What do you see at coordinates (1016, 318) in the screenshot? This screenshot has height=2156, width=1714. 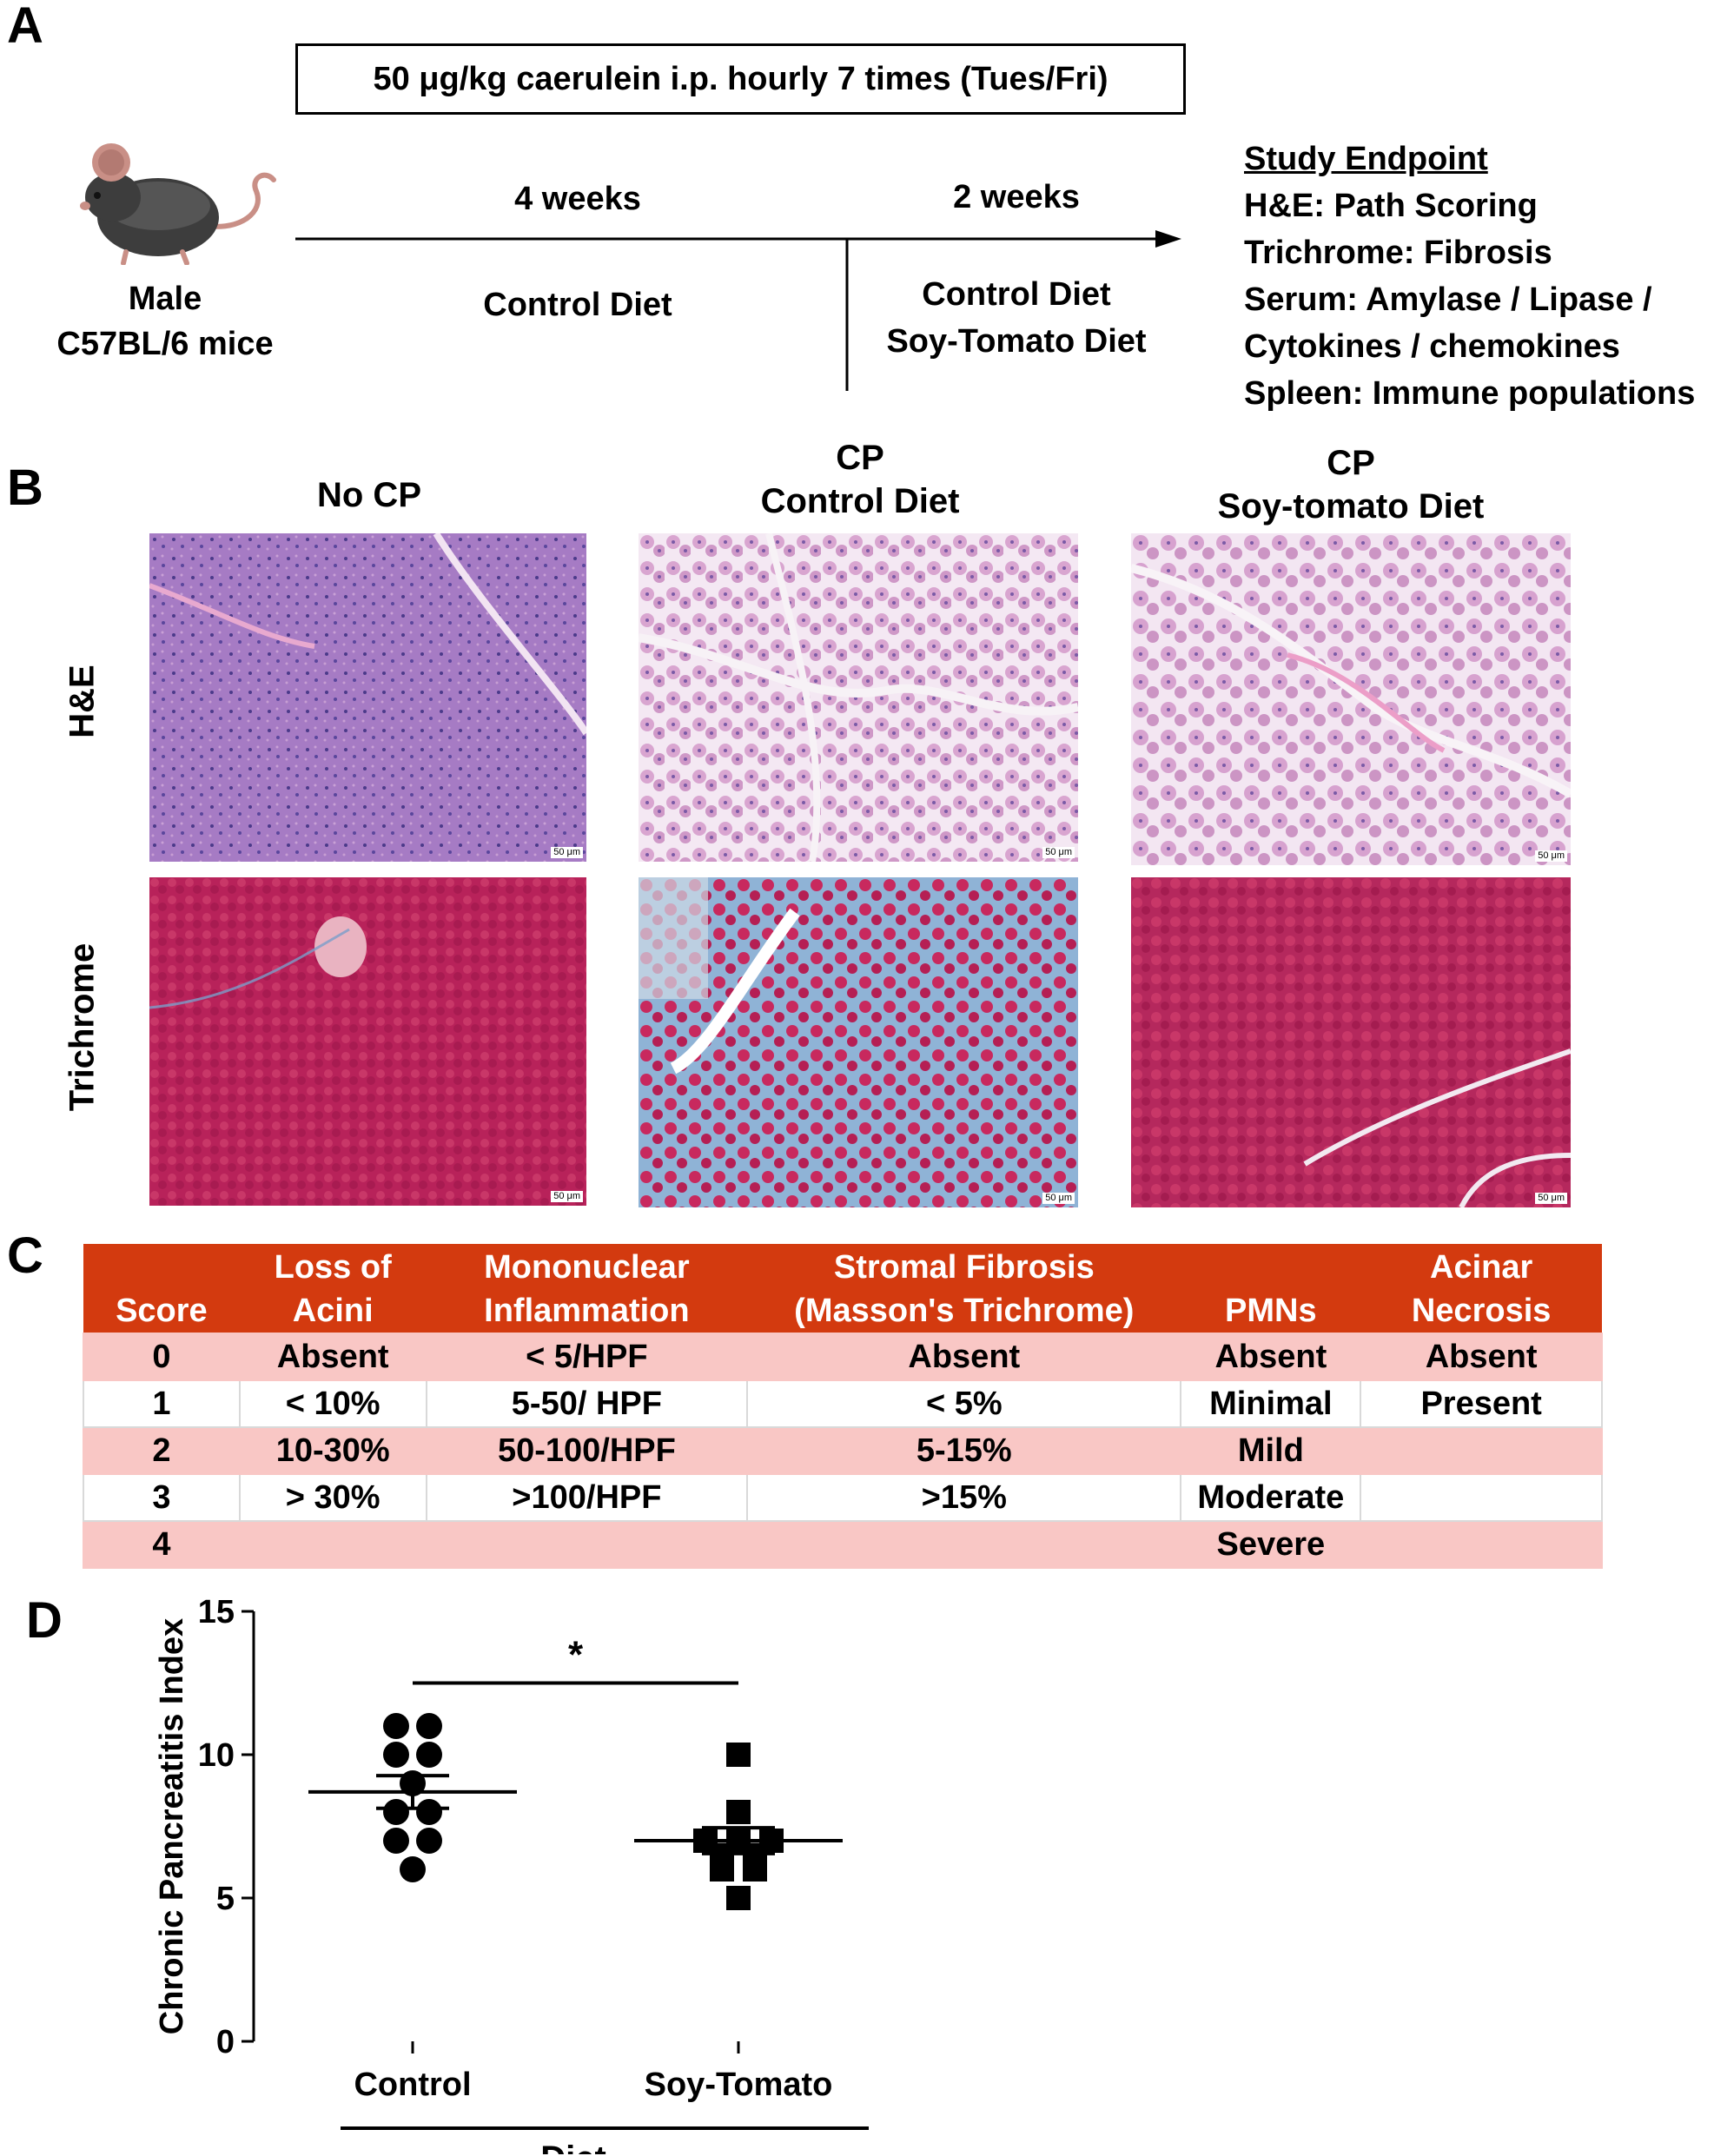 I see `diet-2: Control Diet Soy-Tomato Diet` at bounding box center [1016, 318].